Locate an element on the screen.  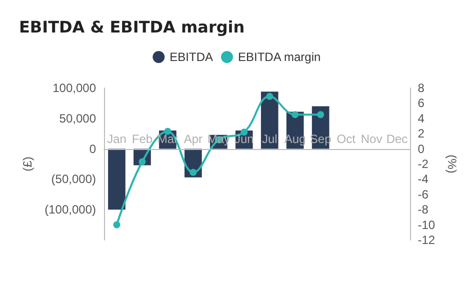
x-tick-label: Dec is located at coordinates (397, 139).